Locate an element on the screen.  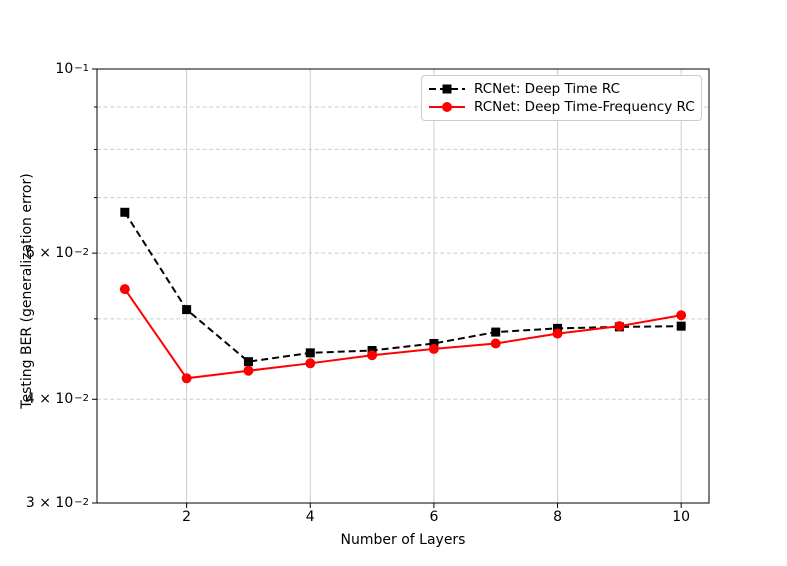
y-tick-label: 3 × 10 −2 is located at coordinates (57, 503).